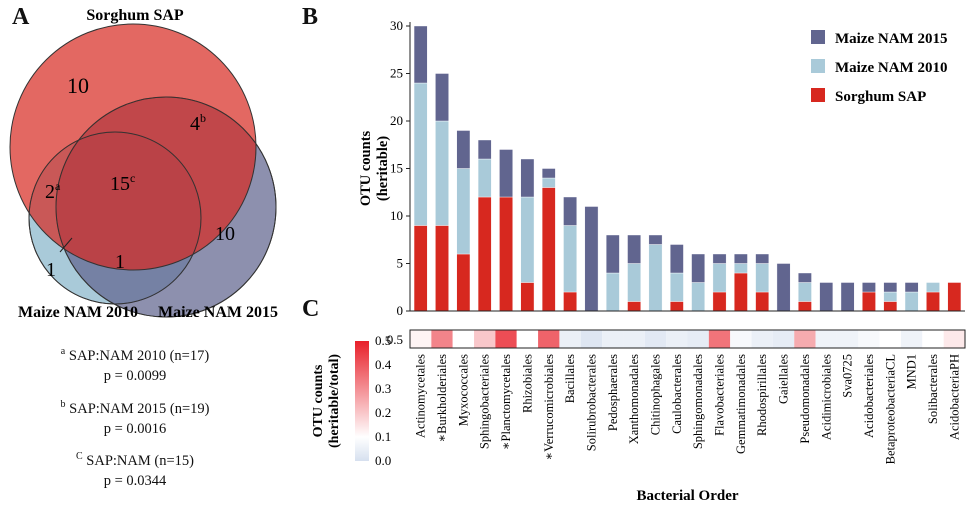 The height and width of the screenshot is (507, 971). Describe the element at coordinates (362, 401) in the screenshot. I see `colorbar` at that location.